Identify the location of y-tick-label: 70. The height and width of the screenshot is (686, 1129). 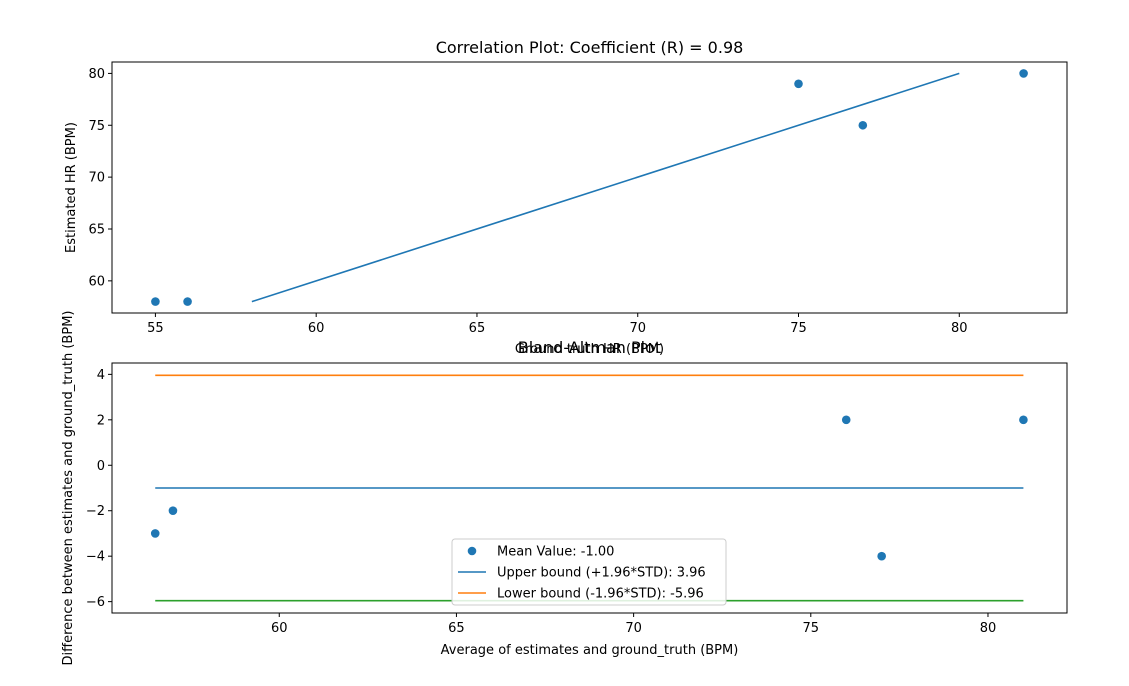
(96, 178).